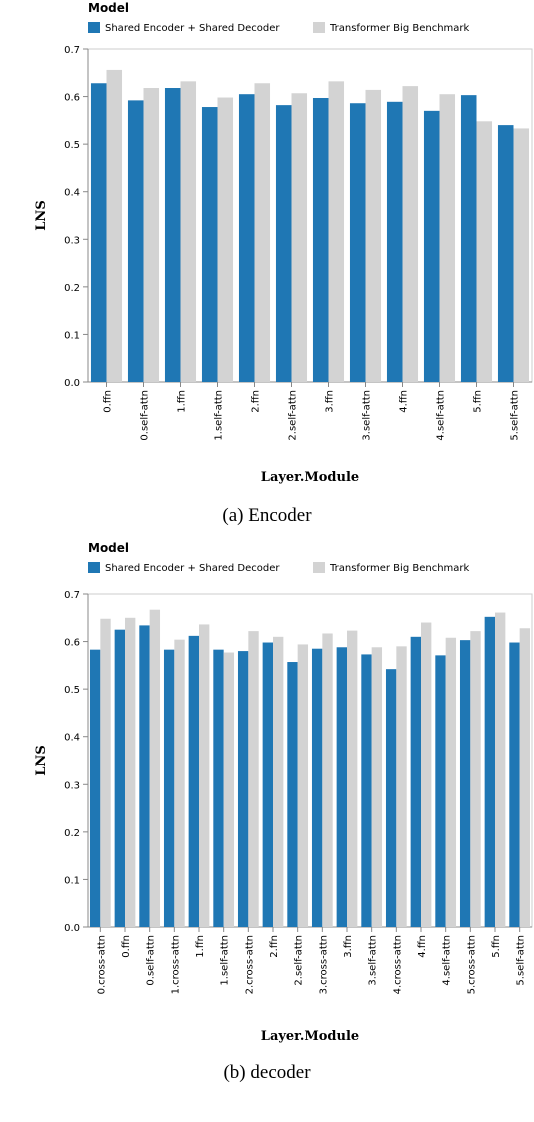  What do you see at coordinates (496, 946) in the screenshot?
I see `decoder-x-tick-label: 5.ffn` at bounding box center [496, 946].